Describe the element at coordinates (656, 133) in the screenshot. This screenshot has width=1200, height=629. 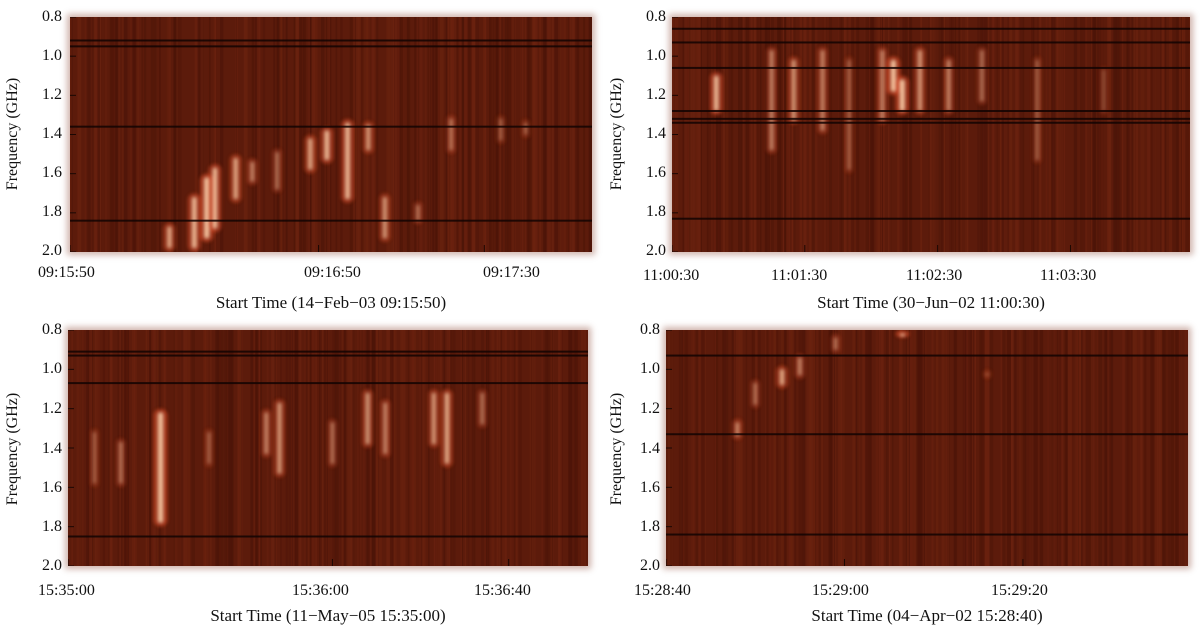
I see `y-tick-label: 1.4` at that location.